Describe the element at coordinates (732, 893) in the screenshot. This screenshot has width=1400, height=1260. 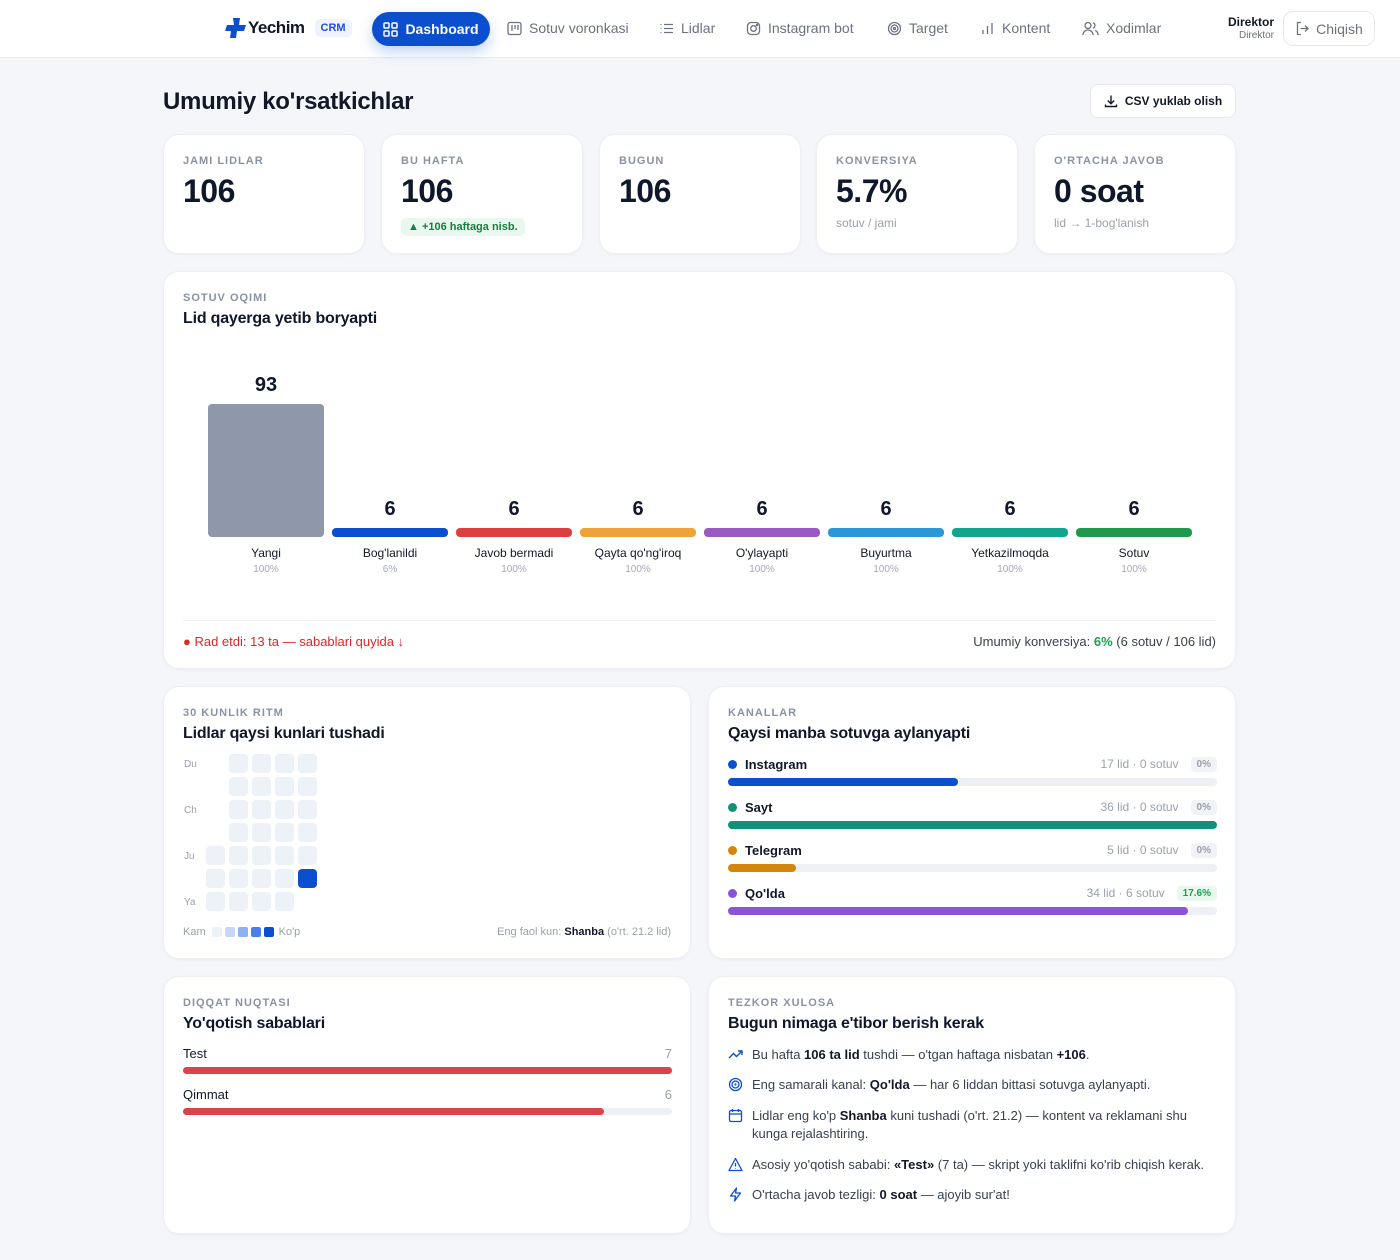
I see `channel-dot` at that location.